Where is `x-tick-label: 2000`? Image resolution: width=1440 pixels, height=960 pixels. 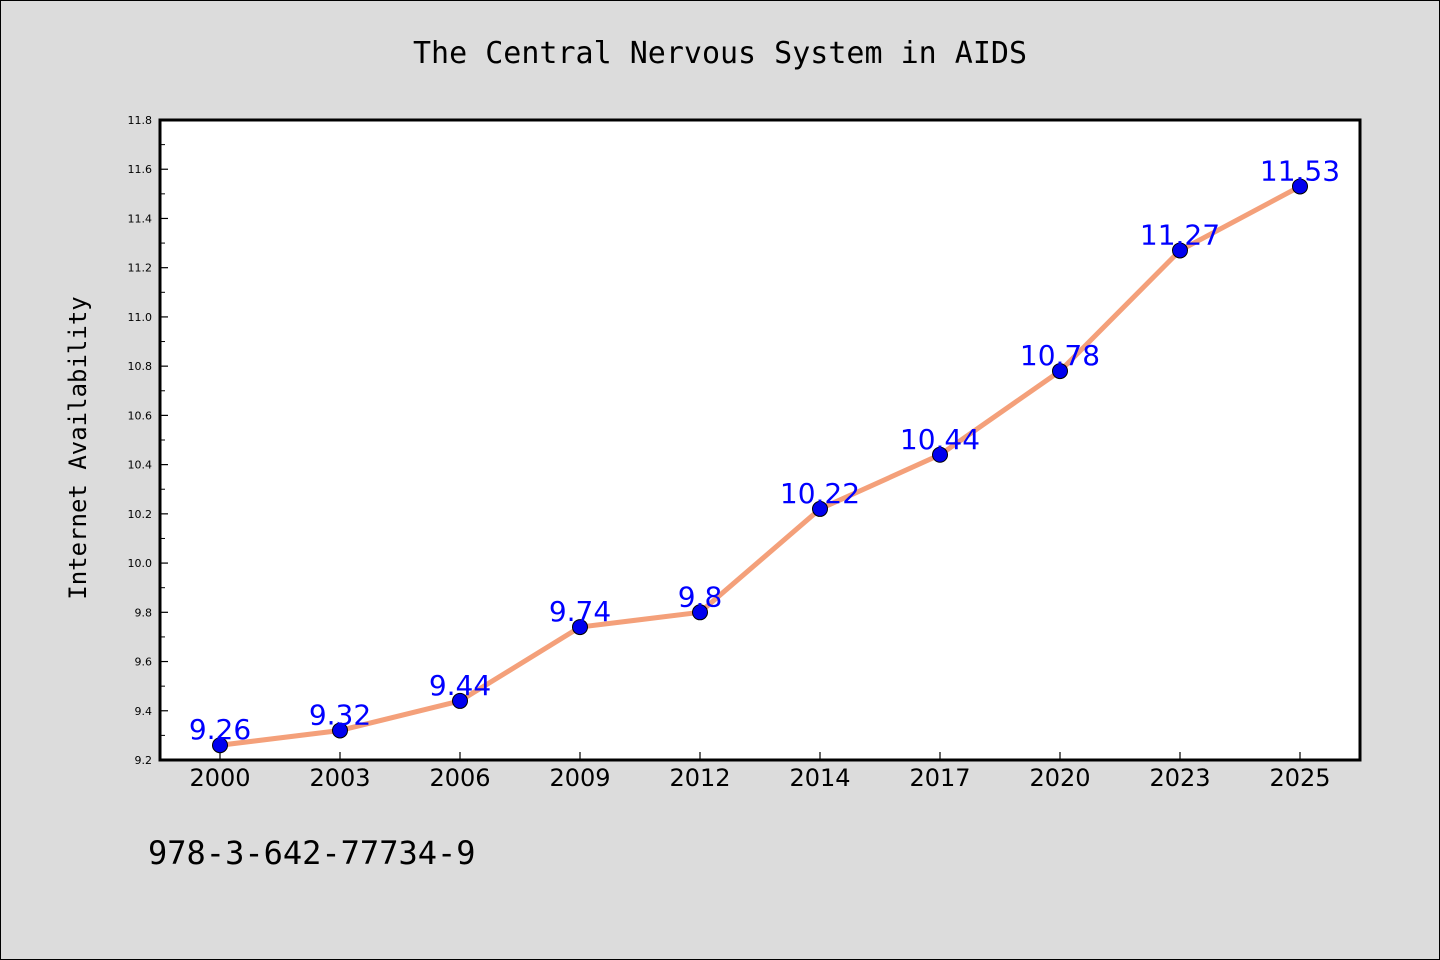 x-tick-label: 2000 is located at coordinates (219, 778).